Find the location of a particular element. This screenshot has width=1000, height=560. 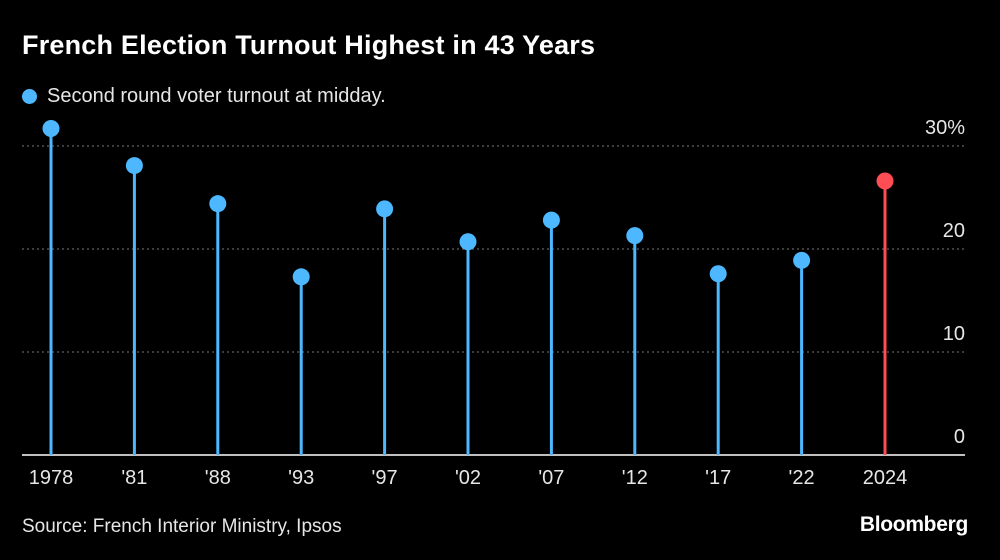

x-tick-label-7: '12 is located at coordinates (635, 478).